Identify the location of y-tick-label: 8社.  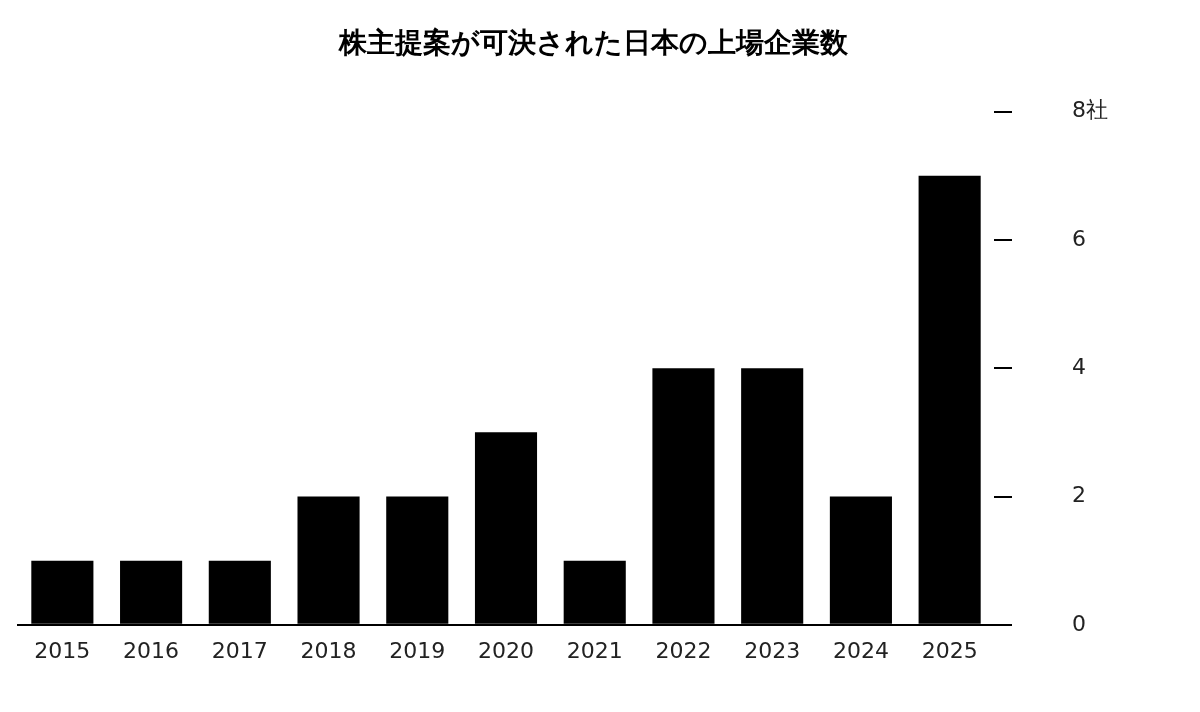
(1090, 110).